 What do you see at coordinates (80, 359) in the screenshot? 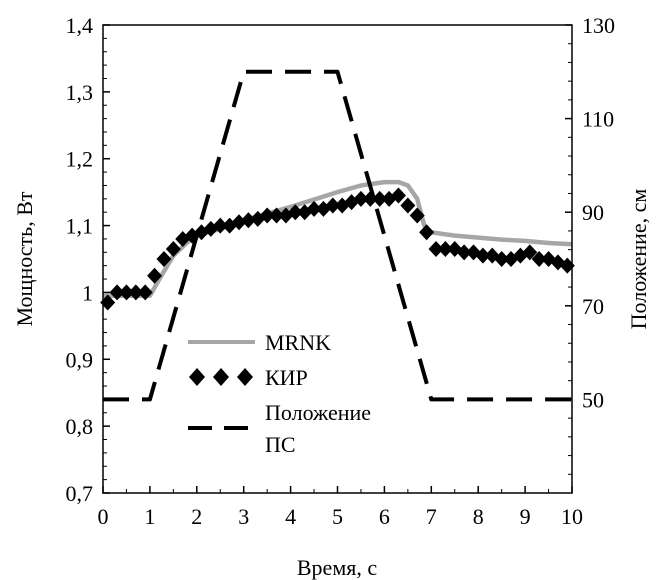
I see `y-tick-label: 0,9` at bounding box center [80, 359].